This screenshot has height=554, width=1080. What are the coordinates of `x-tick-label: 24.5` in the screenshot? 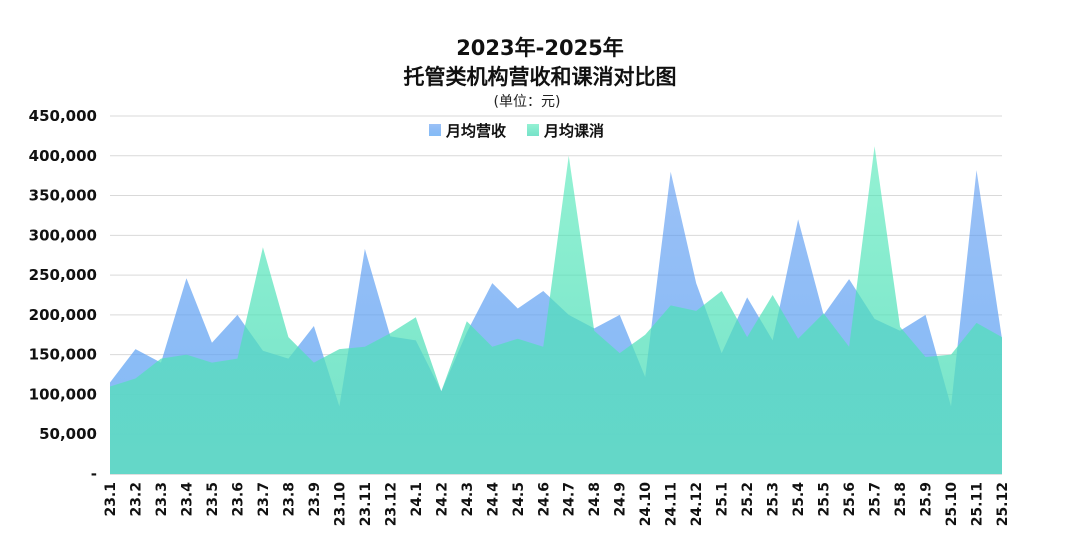 It's located at (519, 499).